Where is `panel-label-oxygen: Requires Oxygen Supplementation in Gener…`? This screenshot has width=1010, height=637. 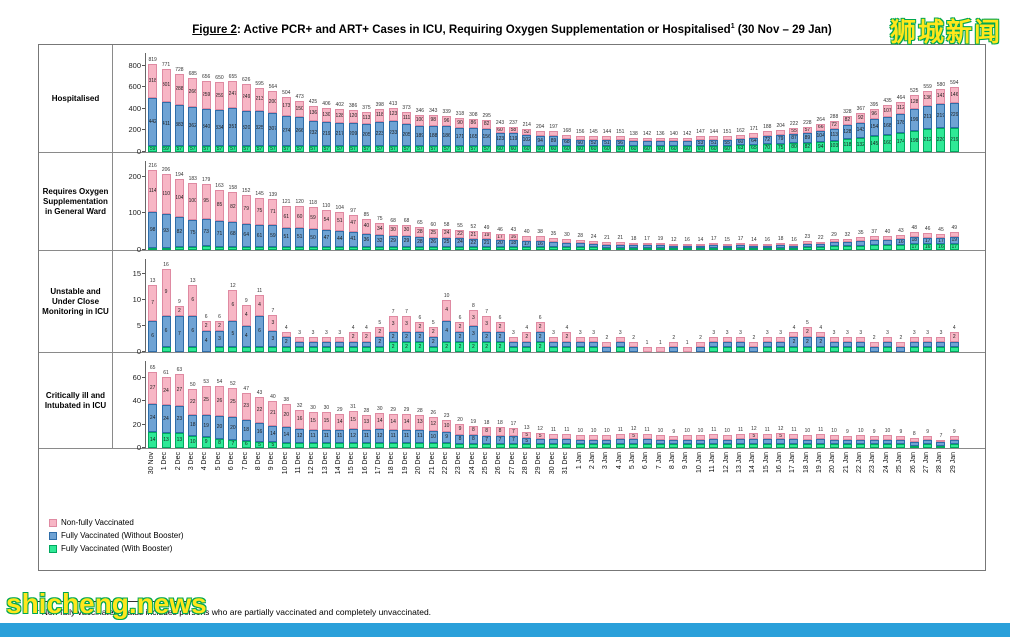 panel-label-oxygen: Requires Oxygen Supplementation in Gener… is located at coordinates (76, 201).